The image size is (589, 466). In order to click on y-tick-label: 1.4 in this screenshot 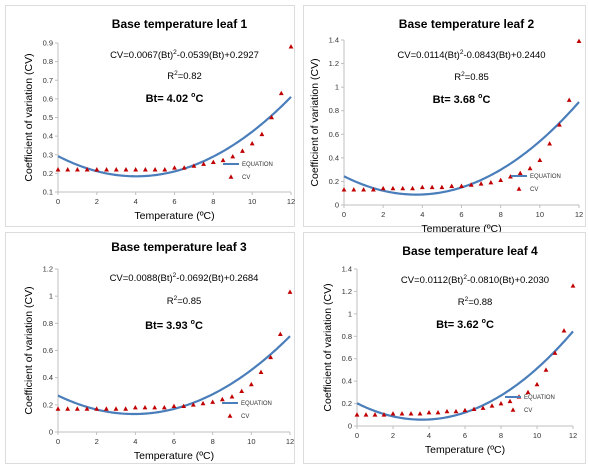, I will do `click(347, 269)`.